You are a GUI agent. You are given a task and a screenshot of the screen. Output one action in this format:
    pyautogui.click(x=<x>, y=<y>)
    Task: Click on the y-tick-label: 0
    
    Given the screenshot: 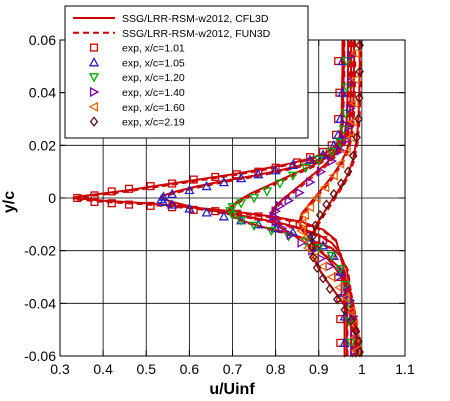 What is the action you would take?
    pyautogui.click(x=52, y=198)
    